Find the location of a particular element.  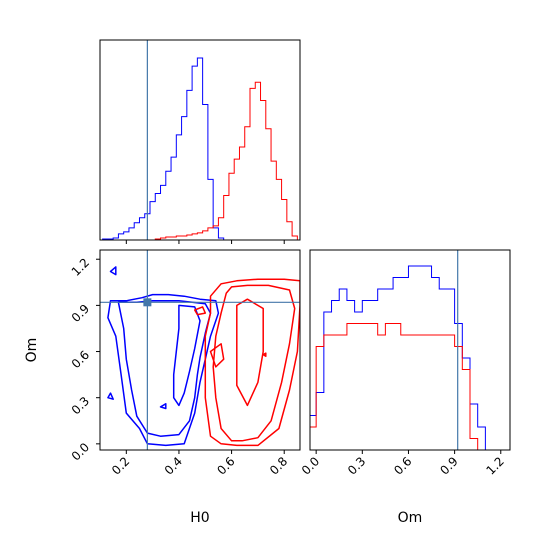

xticks-contour: 0.2 0.4 0.6 0.8 is located at coordinates (199, 464).